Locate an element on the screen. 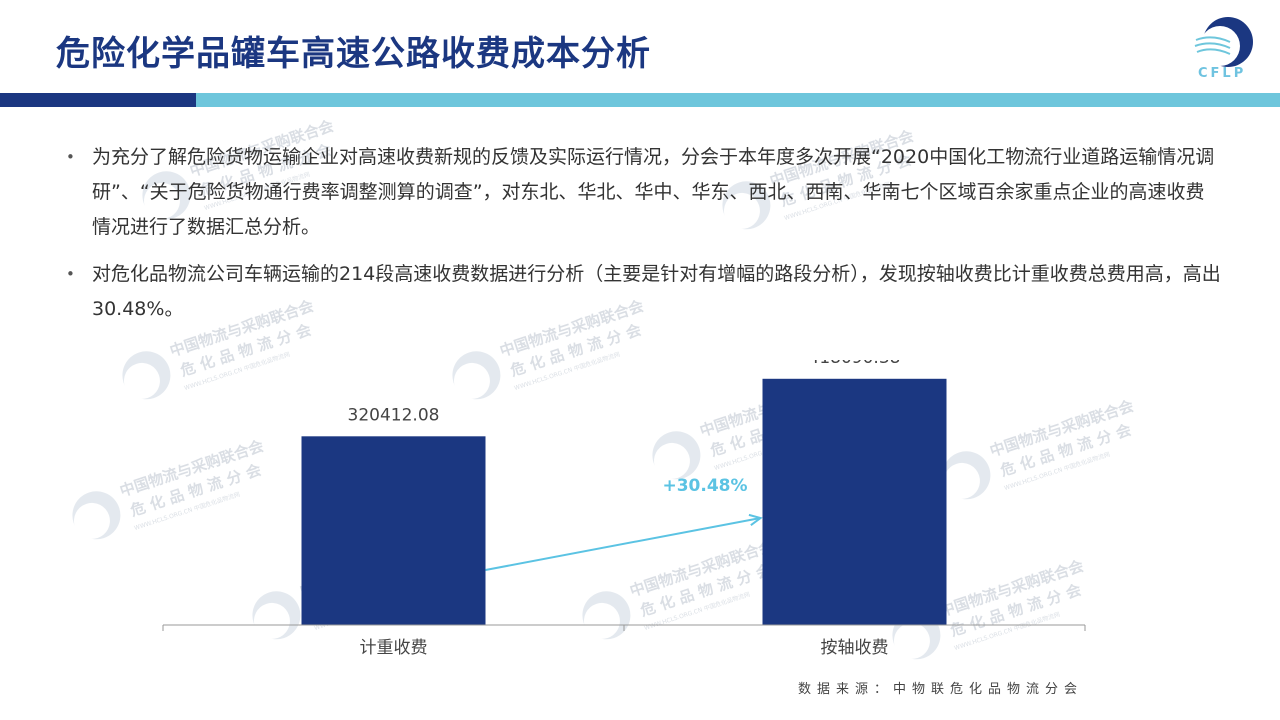 Image resolution: width=1280 pixels, height=720 pixels. data-label: 418090.38 is located at coordinates (855, 364).